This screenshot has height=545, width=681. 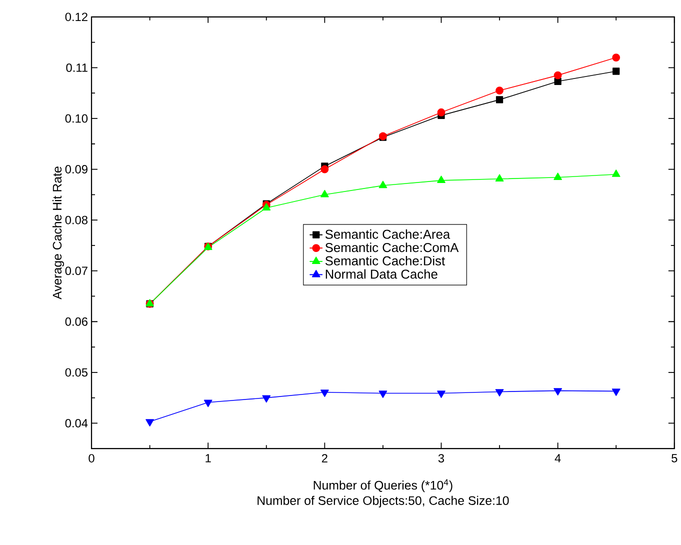 I want to click on x-tick-label: 3, so click(x=441, y=458).